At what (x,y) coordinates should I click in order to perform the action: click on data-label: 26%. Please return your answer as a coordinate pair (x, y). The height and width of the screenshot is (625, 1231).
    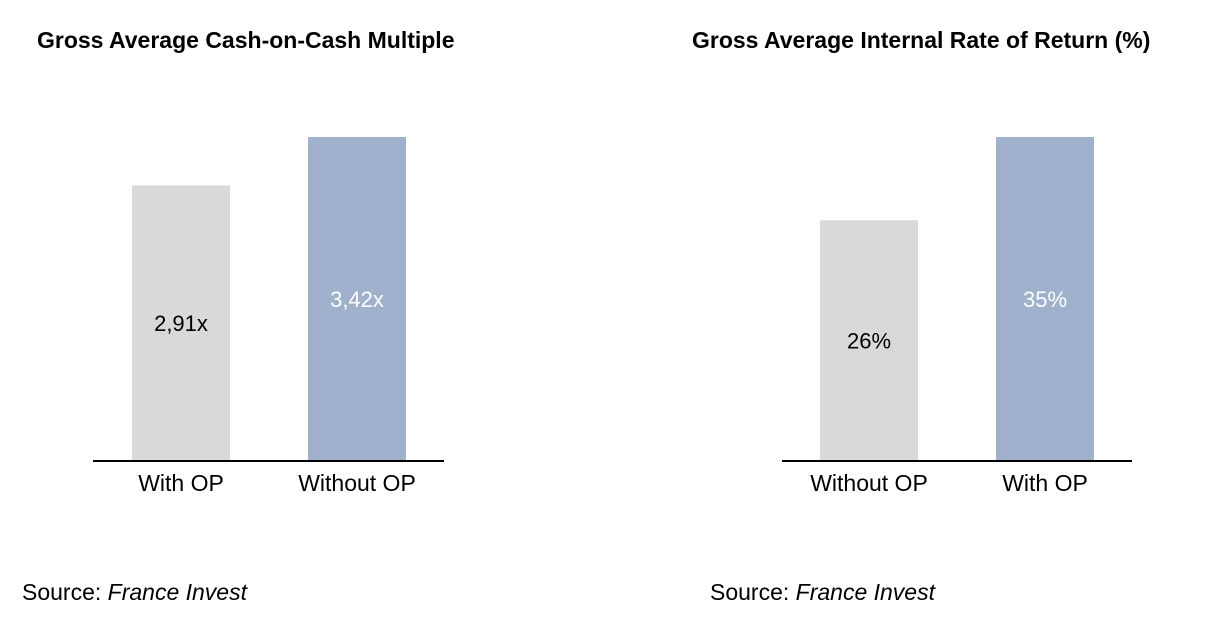
    Looking at the image, I should click on (869, 341).